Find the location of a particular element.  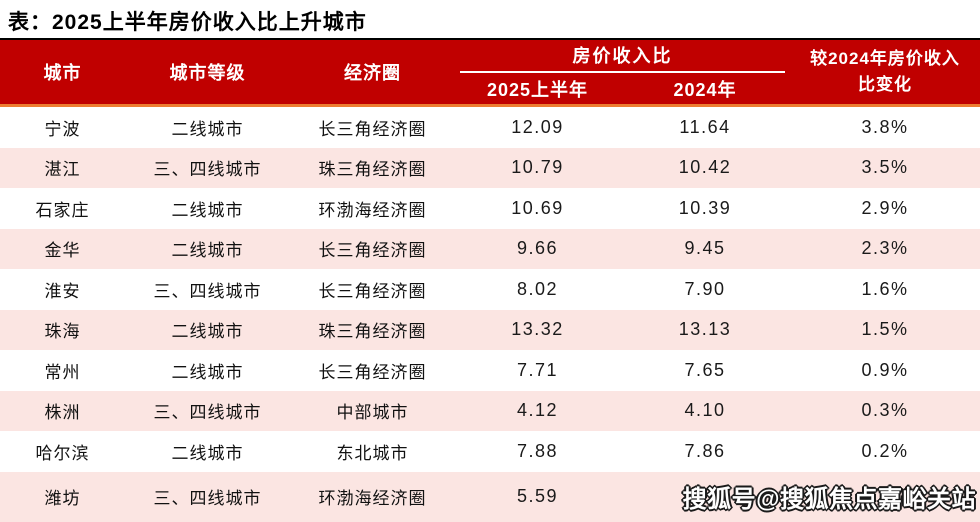

cell-city: 株洲 is located at coordinates (62, 413).